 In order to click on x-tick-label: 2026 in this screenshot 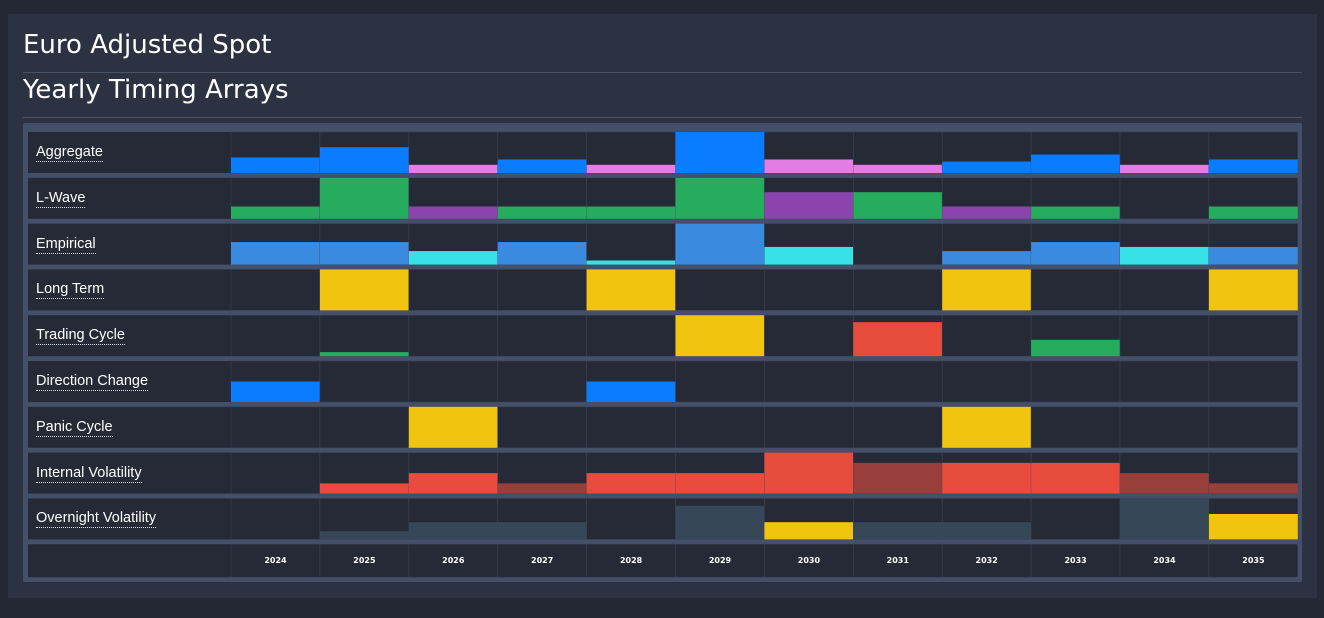, I will do `click(453, 561)`.